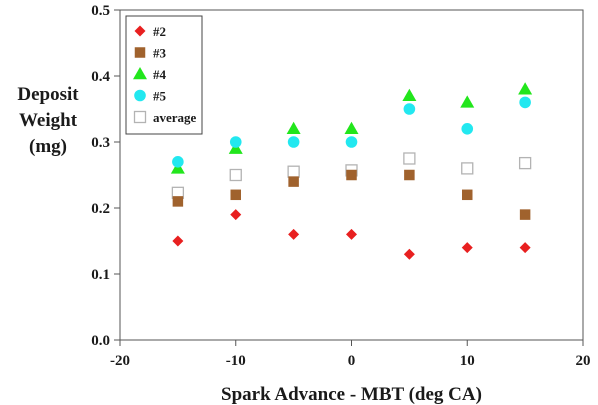  What do you see at coordinates (100, 77) in the screenshot?
I see `y-tick-label: 0.4` at bounding box center [100, 77].